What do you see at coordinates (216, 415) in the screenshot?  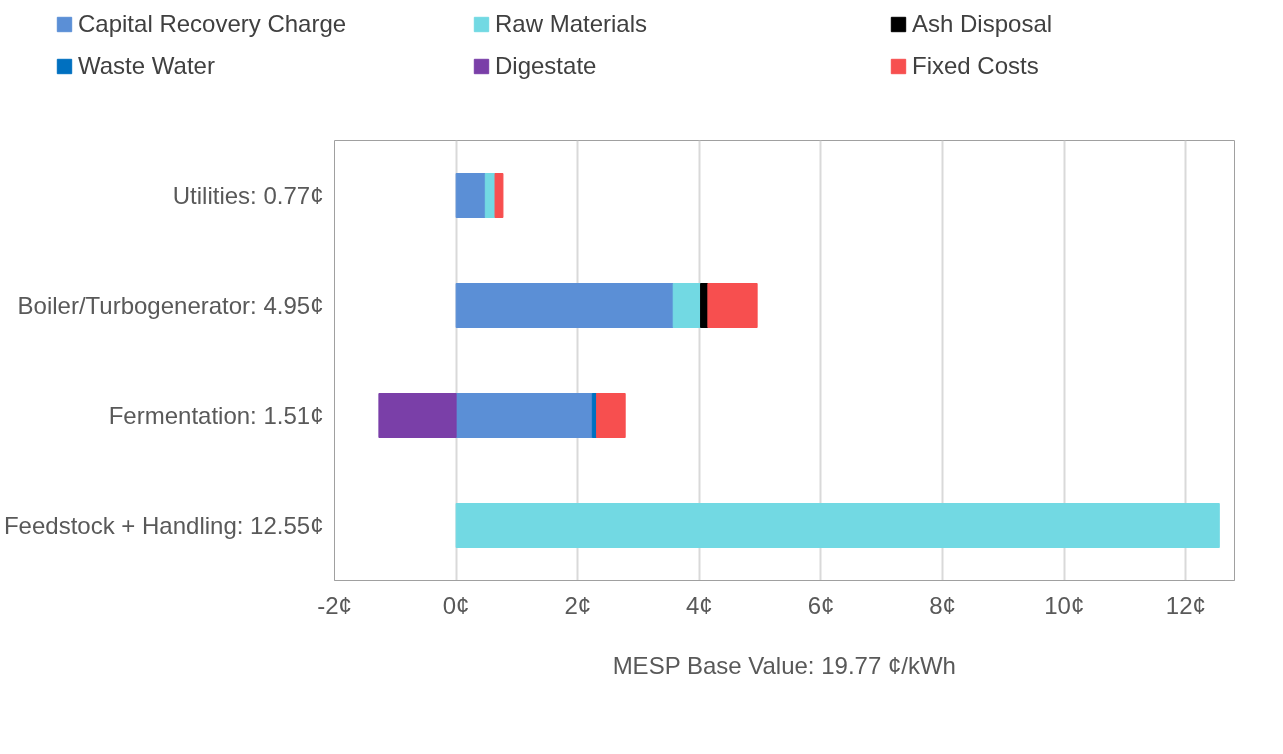 I see `y-tick-label: Fermentation: 1.51¢` at bounding box center [216, 415].